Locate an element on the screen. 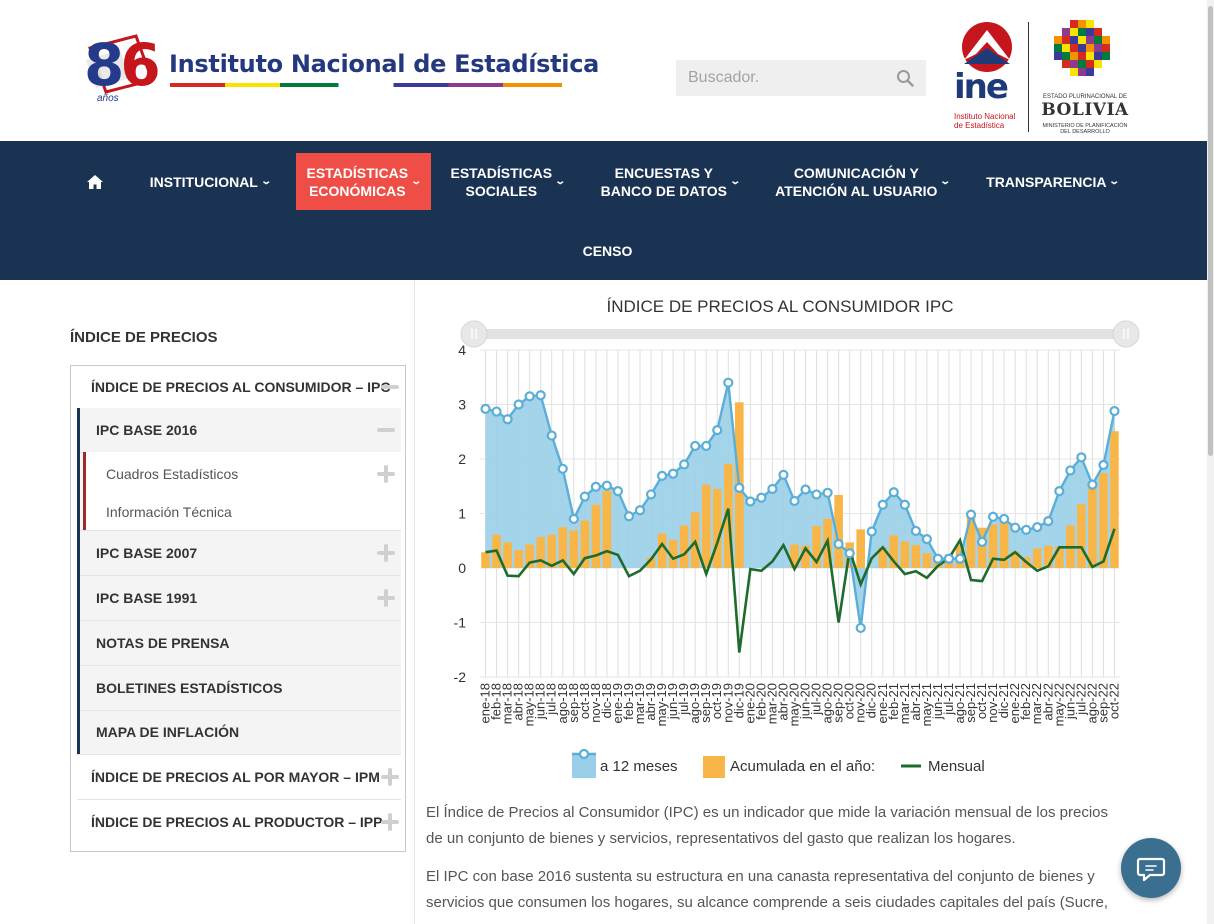  x-tick-label: mar-21 is located at coordinates (904, 703).